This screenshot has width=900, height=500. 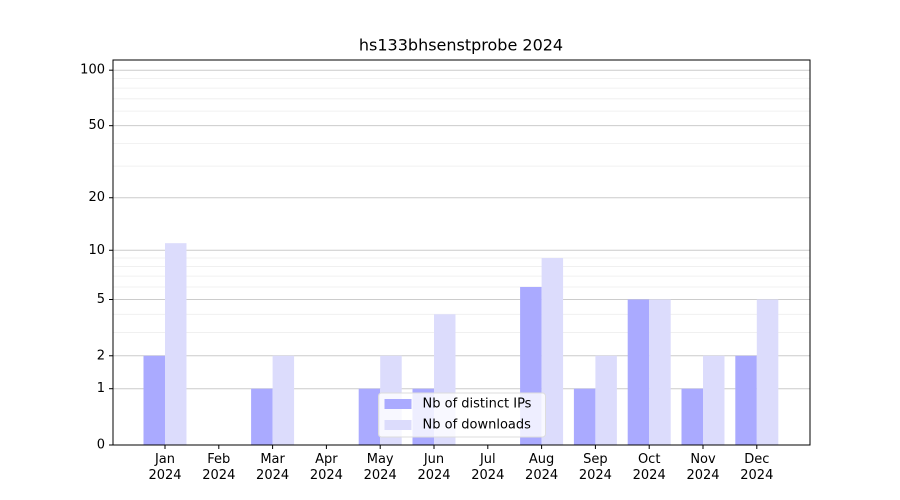 What do you see at coordinates (101, 445) in the screenshot?
I see `y-tick-label: 0` at bounding box center [101, 445].